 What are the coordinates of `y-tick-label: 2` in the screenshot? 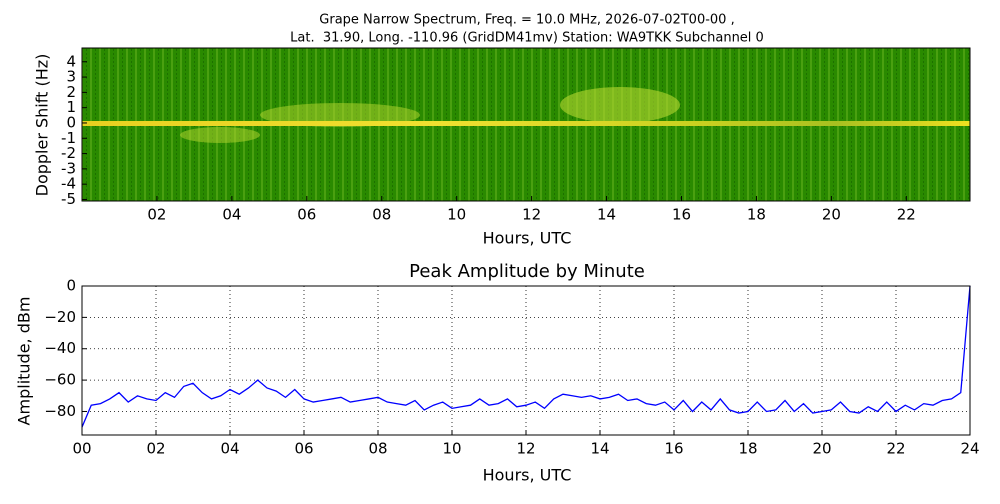 It's located at (71, 92).